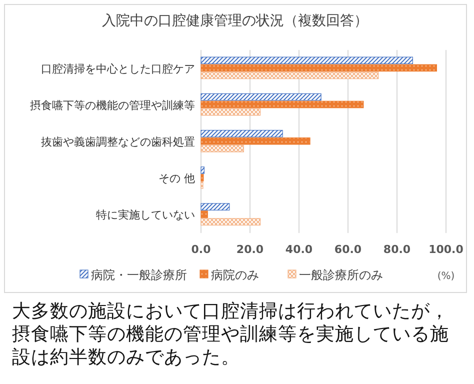 This screenshot has width=474, height=384. I want to click on y-tick-label: 特に実施していない, so click(145, 215).